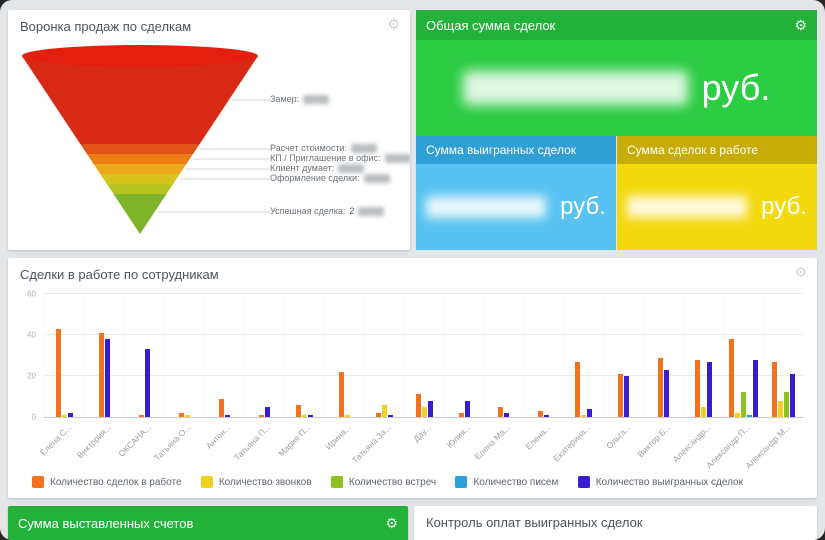 The height and width of the screenshot is (540, 825). What do you see at coordinates (717, 150) in the screenshot?
I see `in-progress-header: Сумма сделок в работе` at bounding box center [717, 150].